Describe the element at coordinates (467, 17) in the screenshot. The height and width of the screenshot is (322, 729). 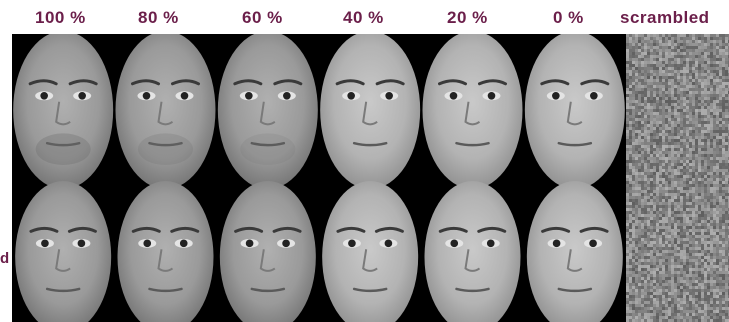
I see `label-20: 20 %` at that location.